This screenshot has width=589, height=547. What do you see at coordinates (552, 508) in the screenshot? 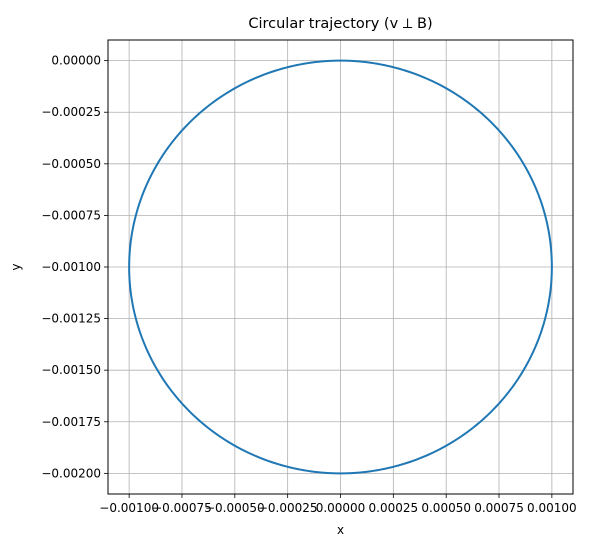
I see `x-tick-label: 0.00100` at bounding box center [552, 508].